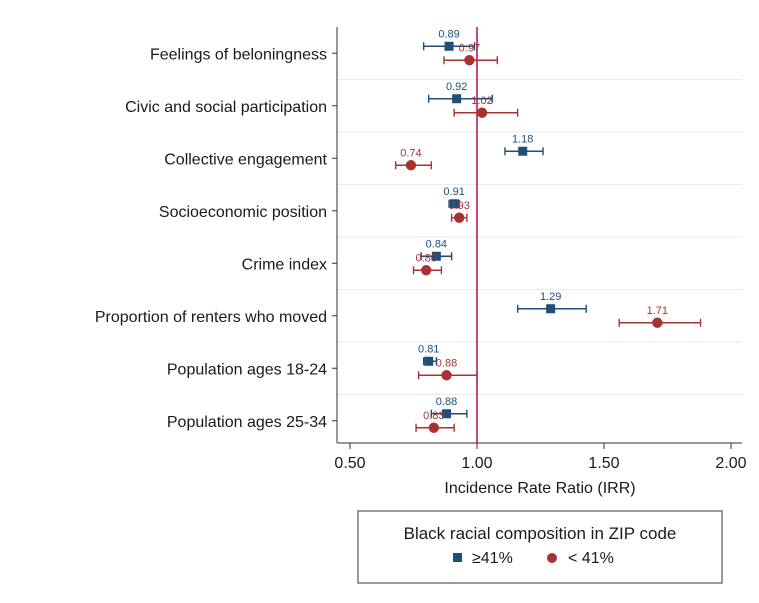 The width and height of the screenshot is (759, 603). I want to click on data-label: 0.80, so click(425, 258).